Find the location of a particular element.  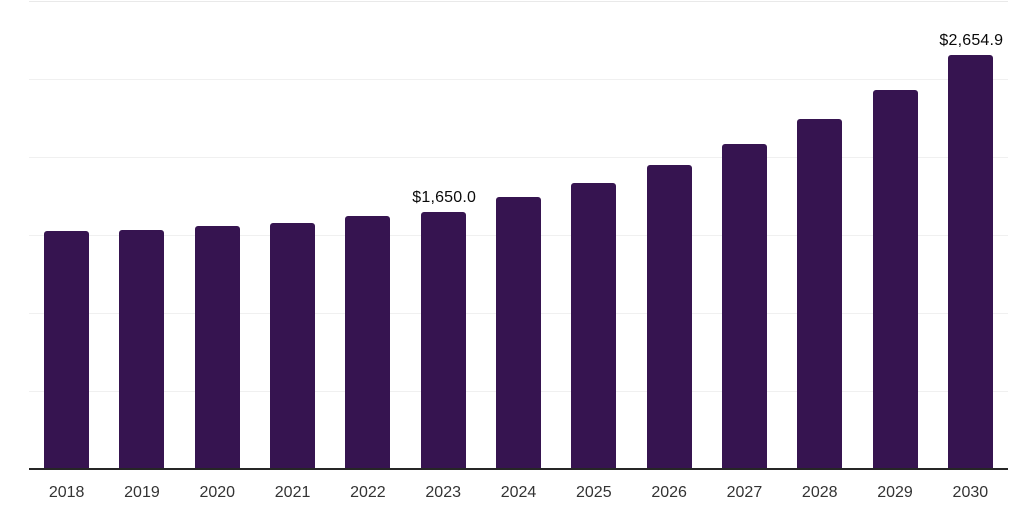

x-tick-2025: 2025 is located at coordinates (594, 492).